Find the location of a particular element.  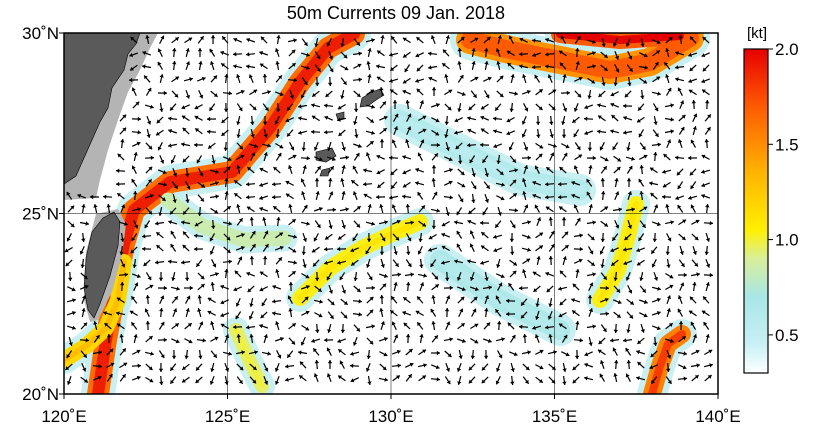

longitude-ticks: 120˚E 125˚E 130˚E 135˚E 140˚E is located at coordinates (391, 410).